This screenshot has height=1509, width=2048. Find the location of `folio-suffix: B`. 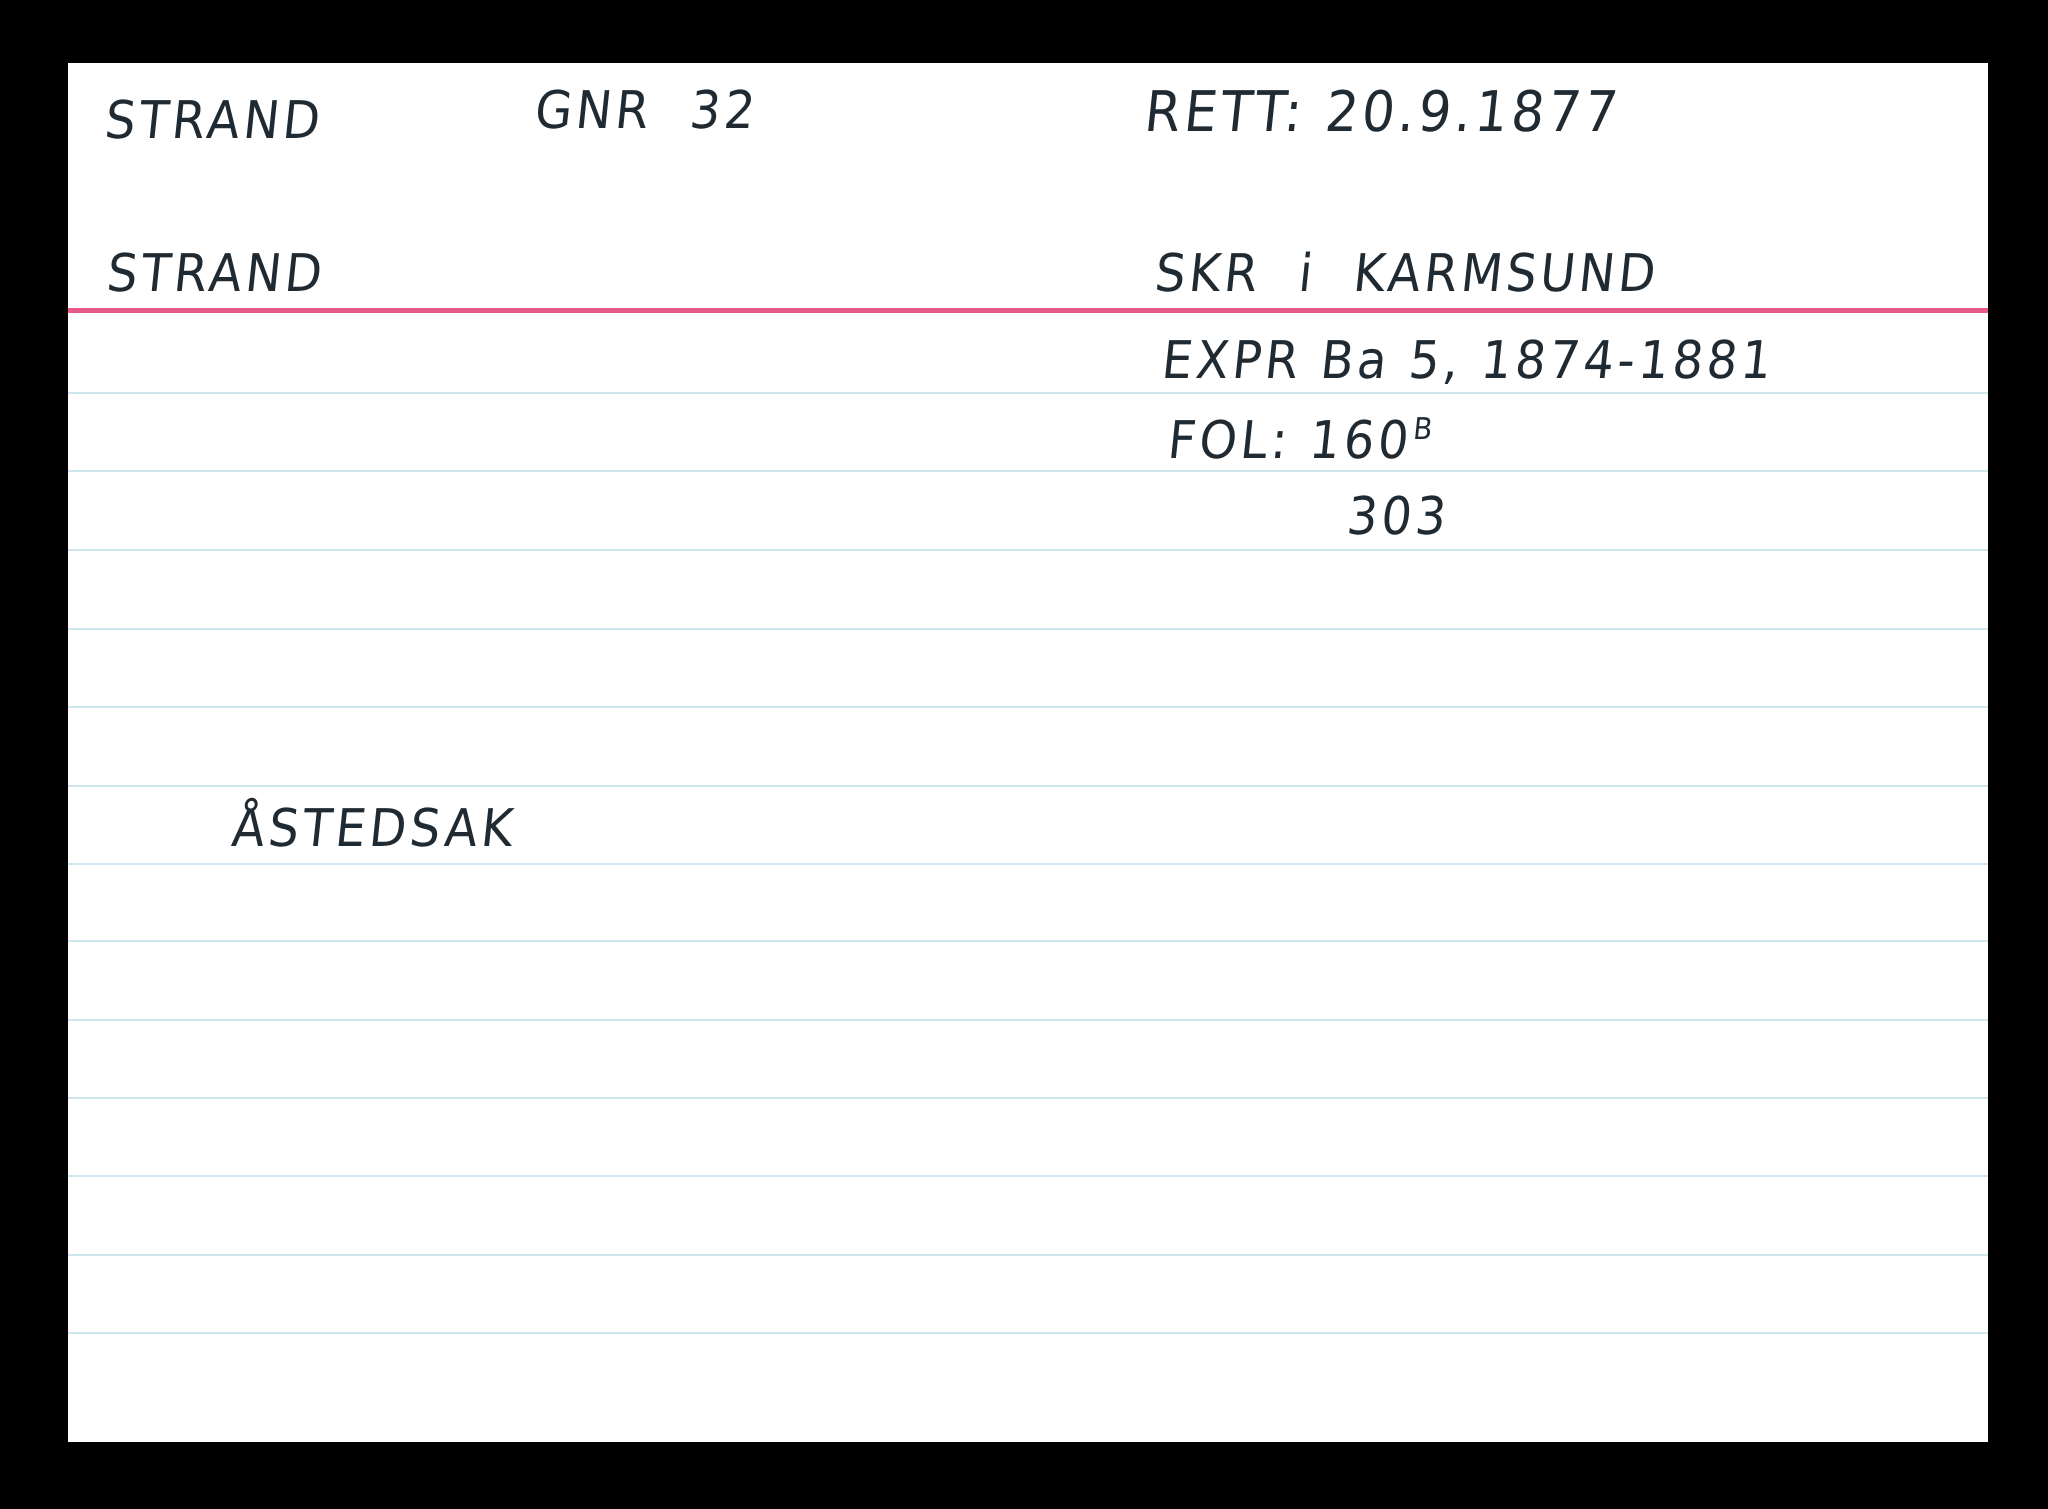

folio-suffix: B is located at coordinates (1424, 429).